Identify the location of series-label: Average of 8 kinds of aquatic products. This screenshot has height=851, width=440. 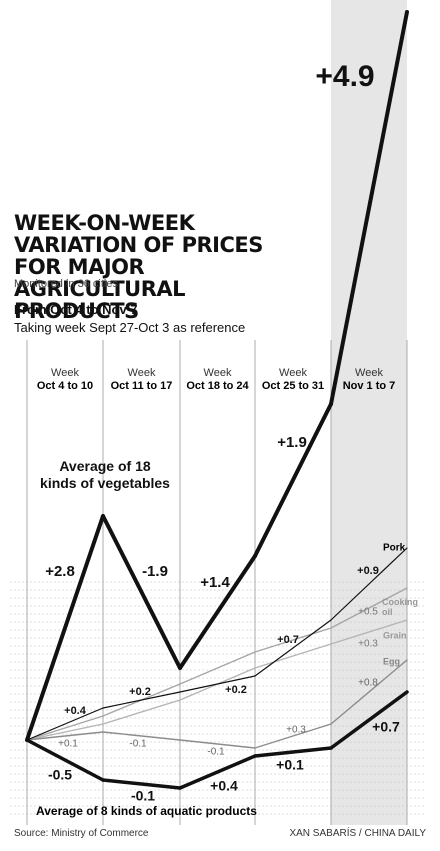
(146, 811).